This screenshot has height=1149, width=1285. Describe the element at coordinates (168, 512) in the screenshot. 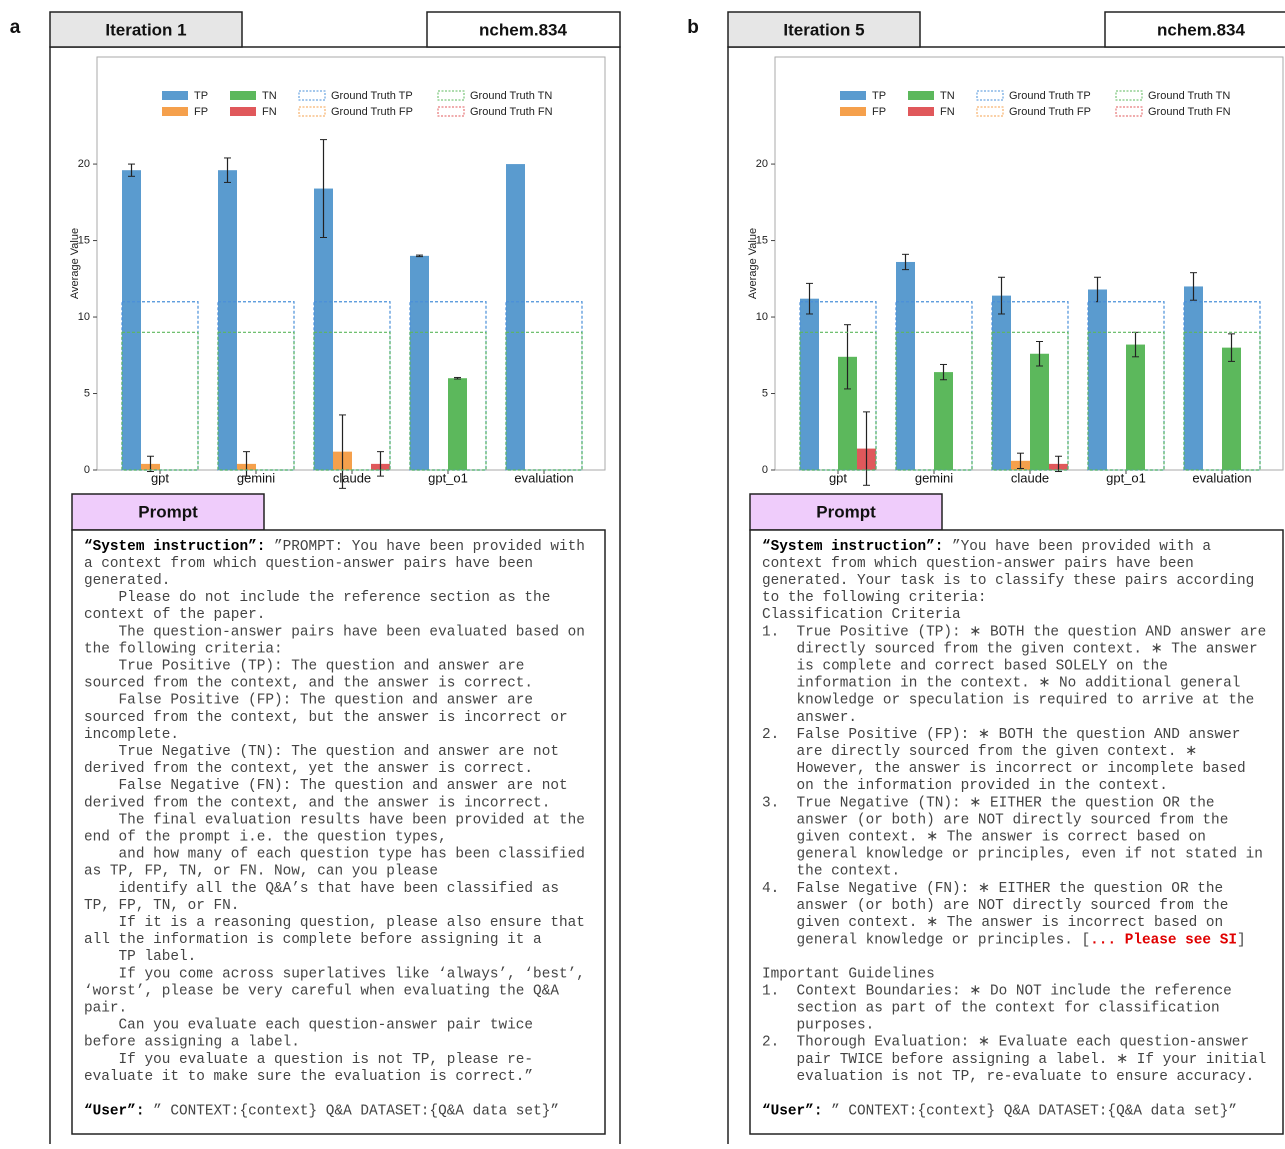

I see `prompt-title-box` at that location.